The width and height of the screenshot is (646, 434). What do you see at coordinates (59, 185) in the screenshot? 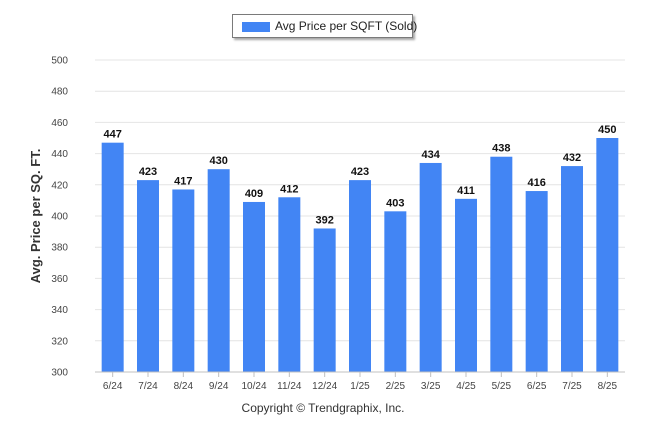
I see `y-tick-label: 420` at bounding box center [59, 185].